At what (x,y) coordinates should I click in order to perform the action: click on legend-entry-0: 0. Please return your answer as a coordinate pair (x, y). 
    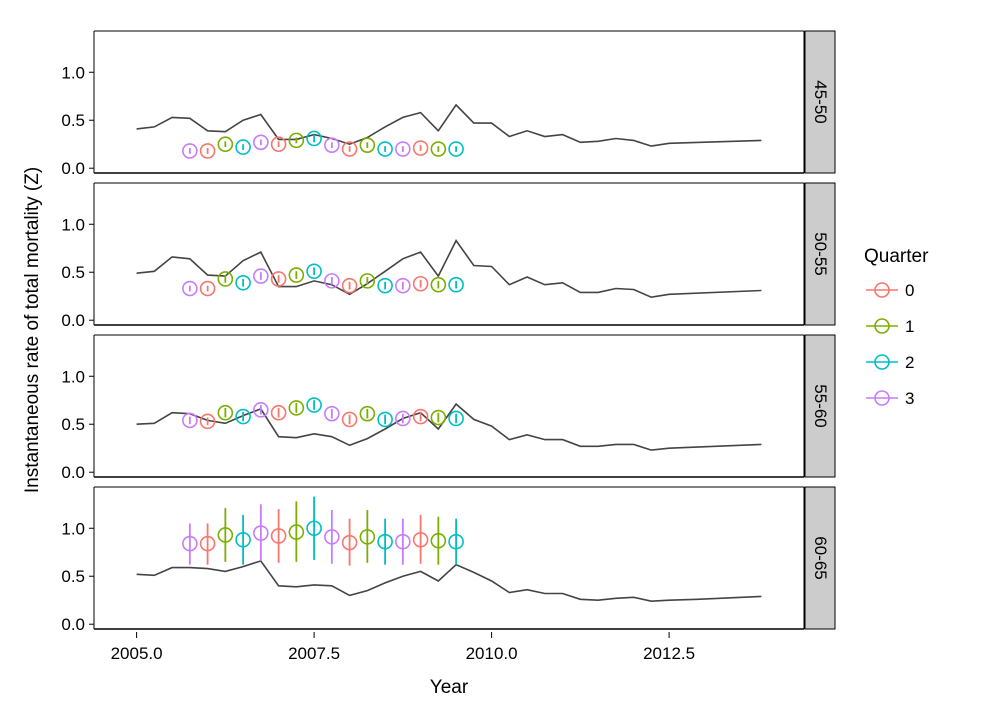
    Looking at the image, I should click on (890, 290).